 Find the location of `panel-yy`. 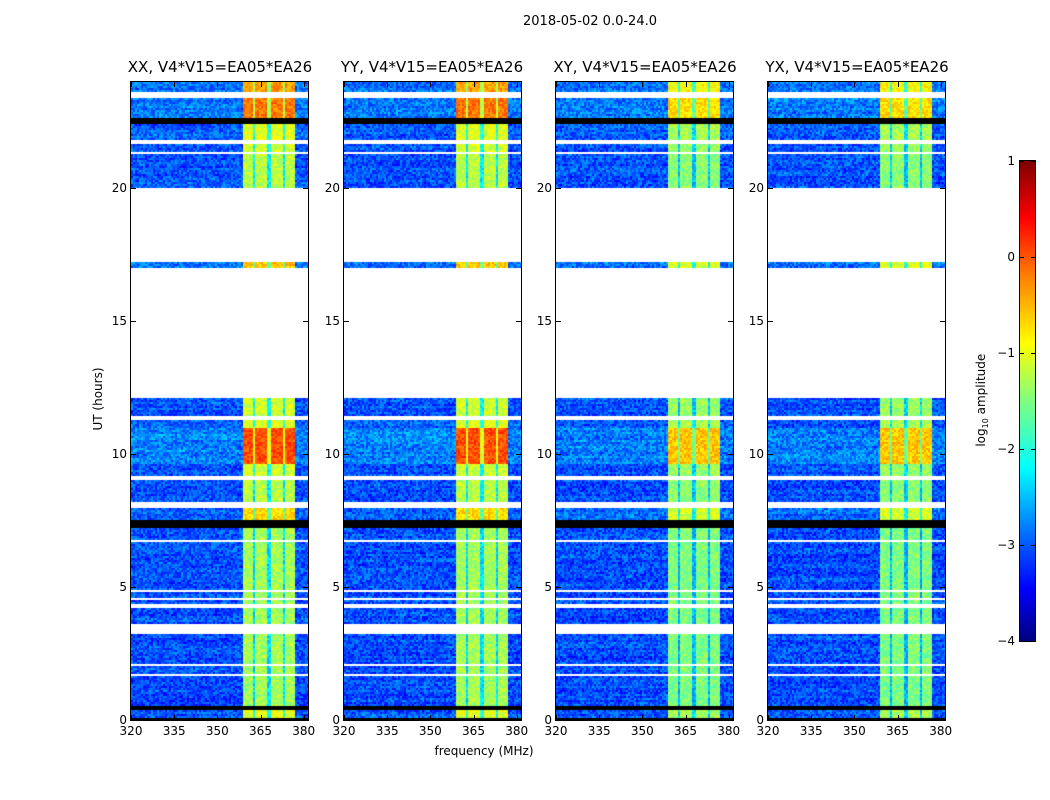

panel-yy is located at coordinates (432, 401).